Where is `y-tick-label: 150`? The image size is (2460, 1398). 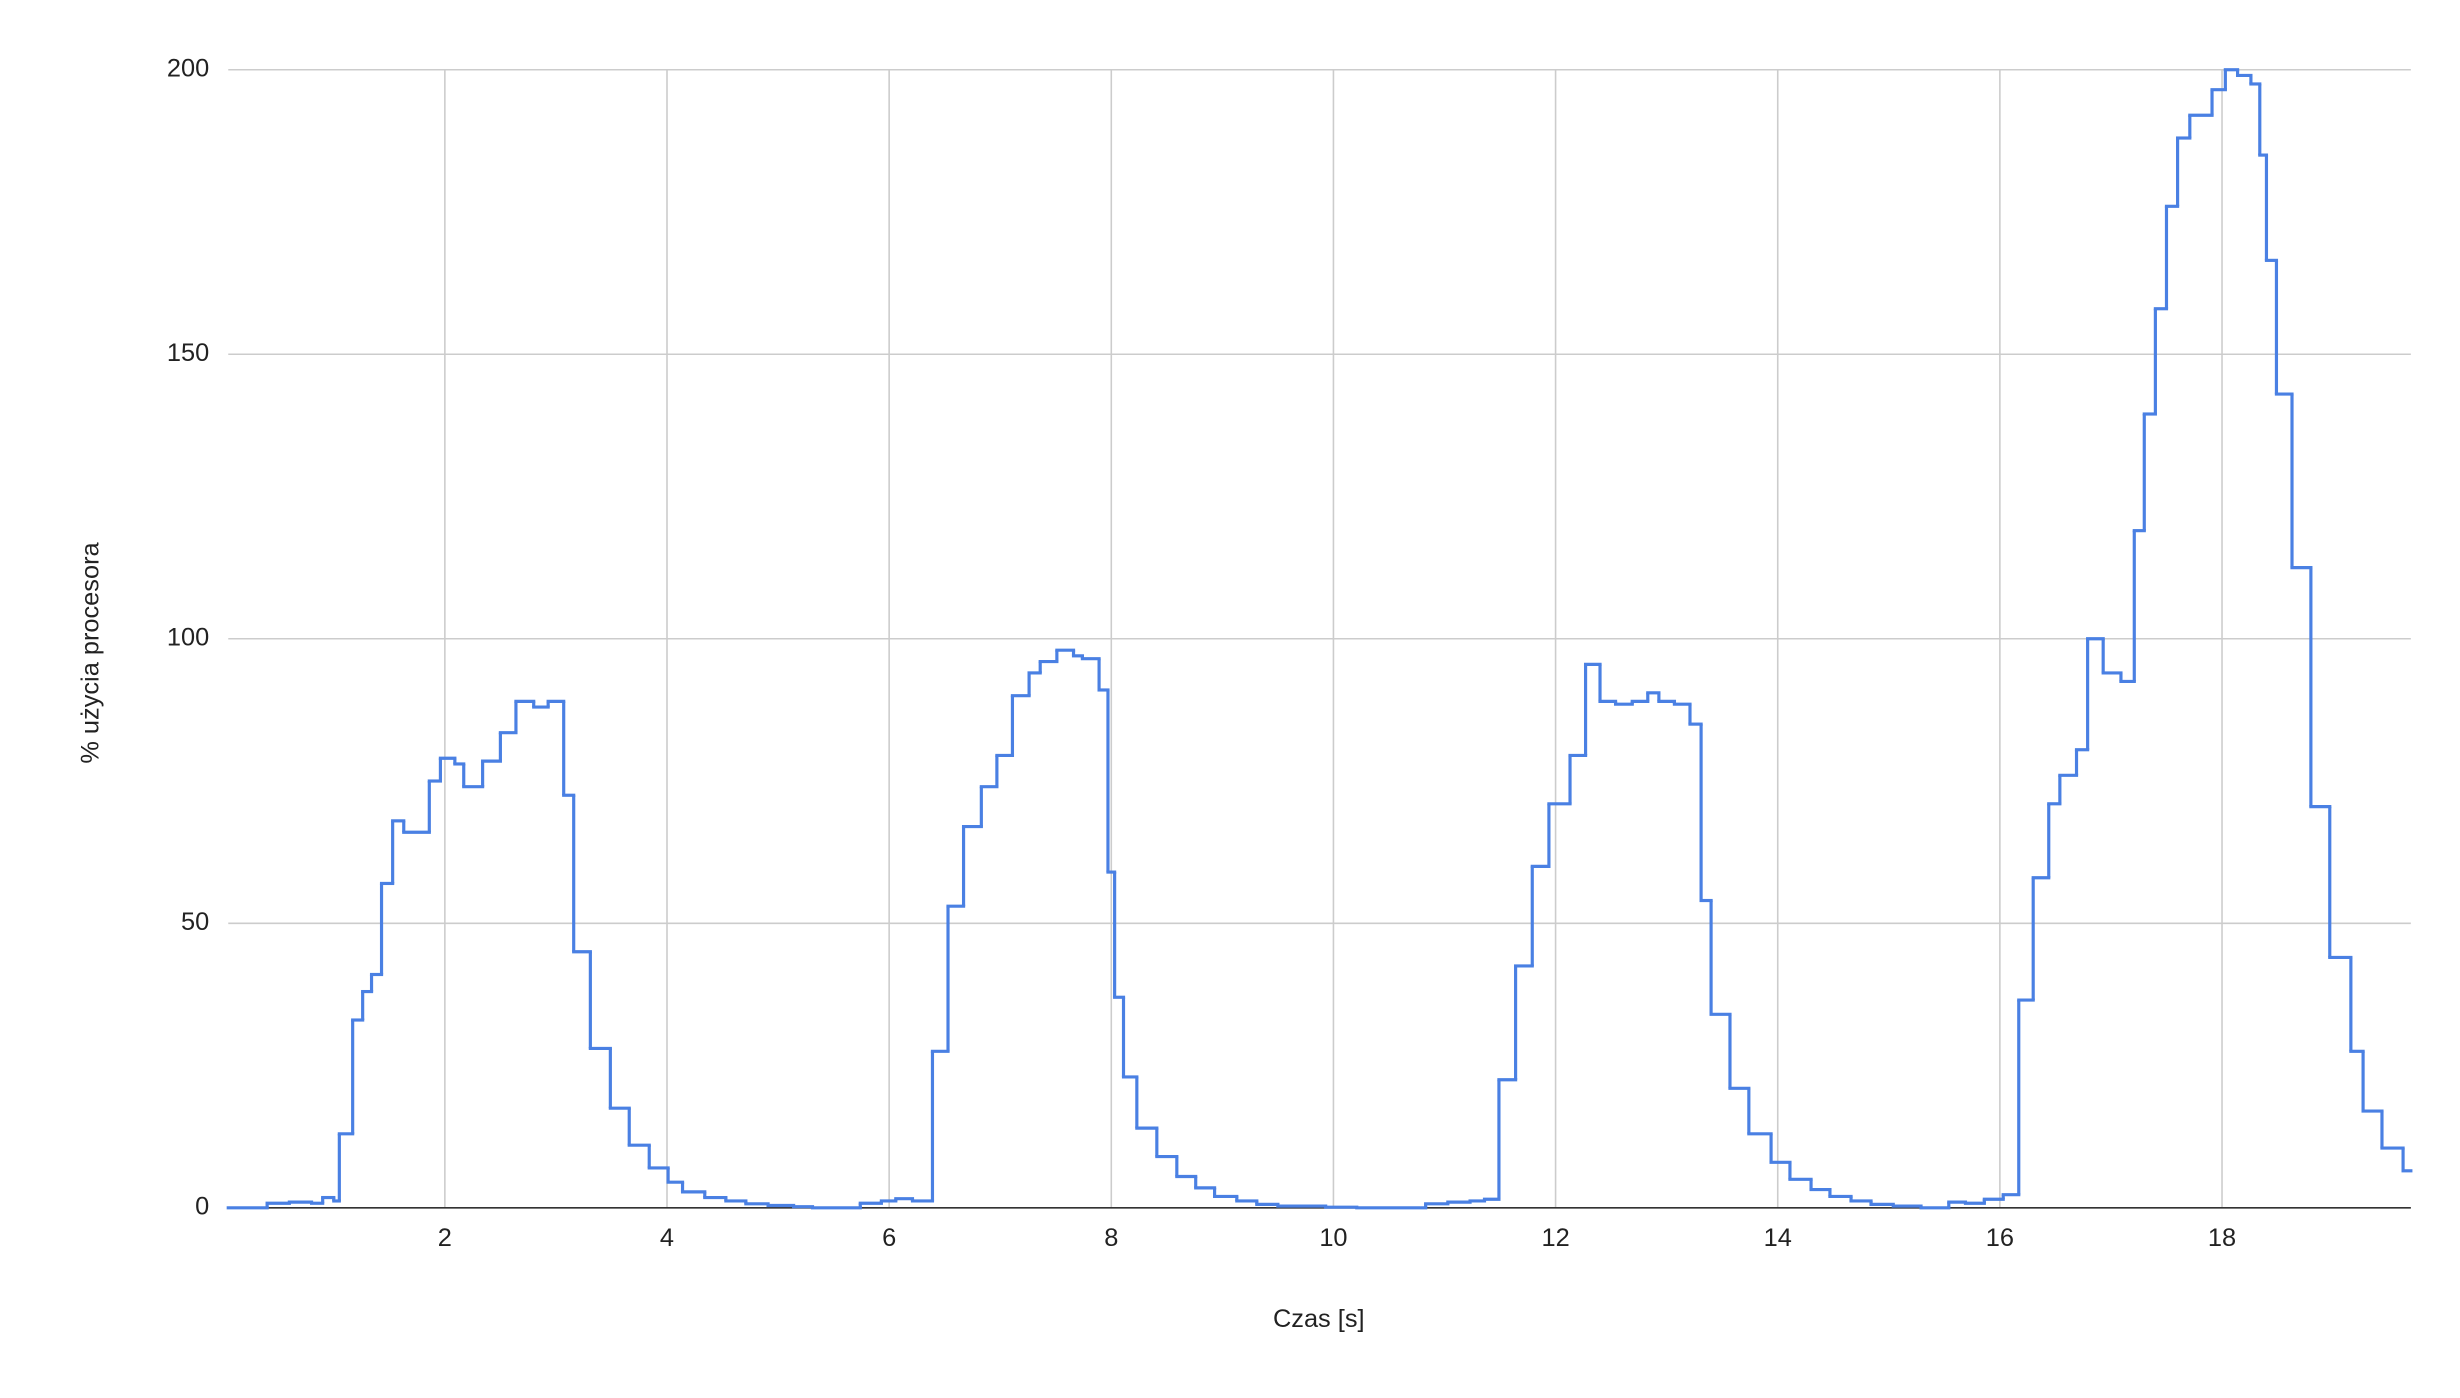 y-tick-label: 150 is located at coordinates (188, 353).